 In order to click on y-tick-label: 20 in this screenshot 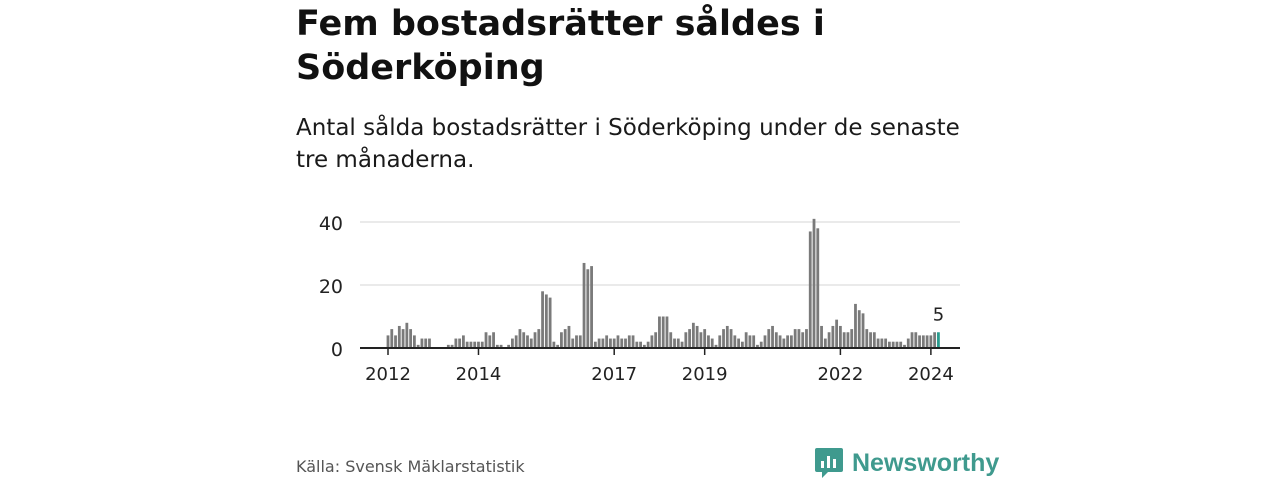, I will do `click(331, 287)`.